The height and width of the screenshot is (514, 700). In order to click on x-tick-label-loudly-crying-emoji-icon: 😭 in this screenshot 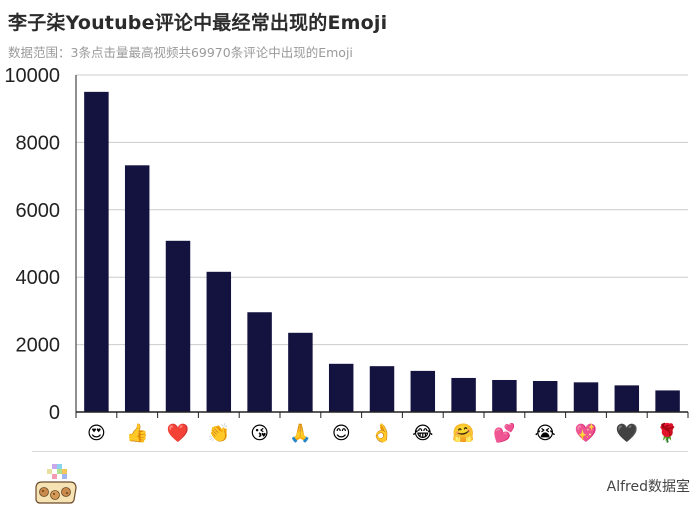, I will do `click(545, 433)`.